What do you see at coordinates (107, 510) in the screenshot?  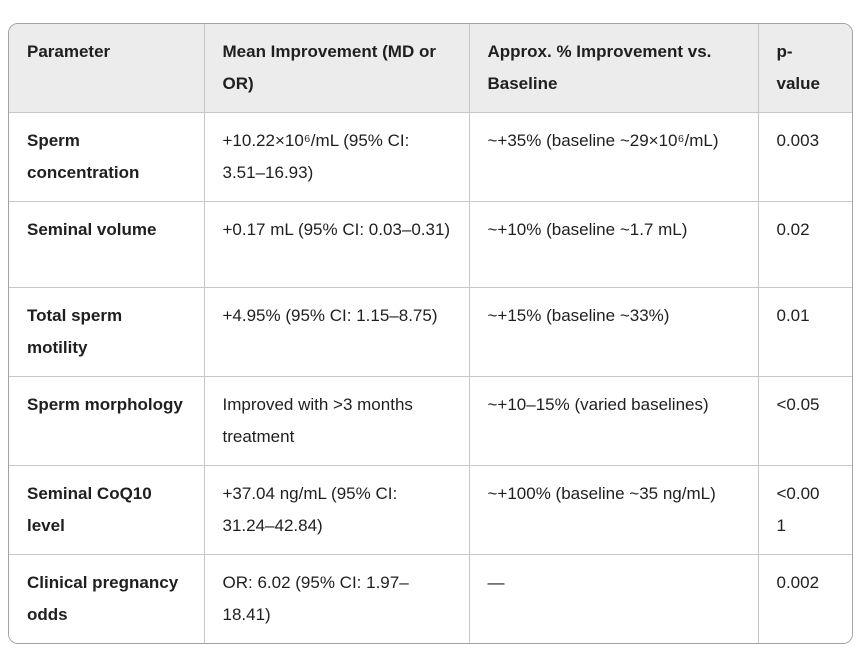 I see `cell-parameter: Seminal CoQ10 level` at bounding box center [107, 510].